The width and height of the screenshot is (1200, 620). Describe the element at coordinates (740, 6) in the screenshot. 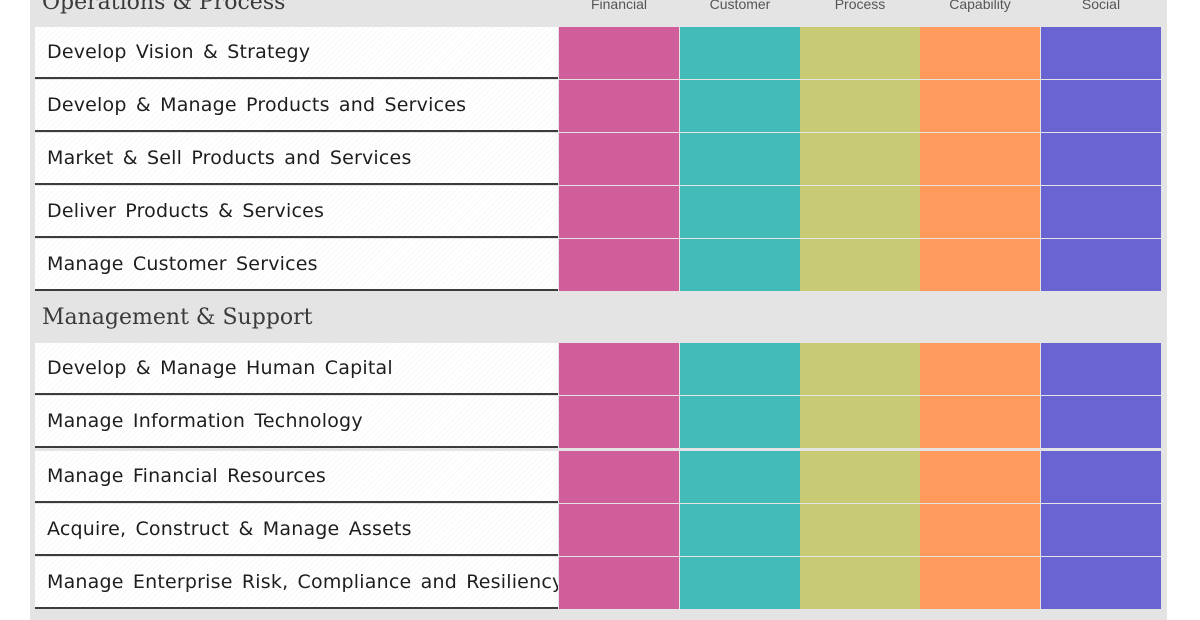

I see `column-header-customer: Customer` at that location.